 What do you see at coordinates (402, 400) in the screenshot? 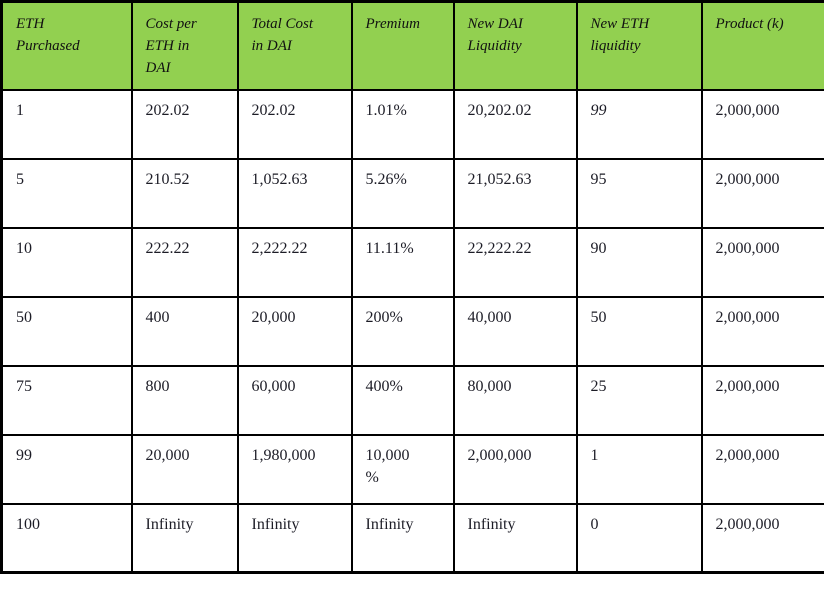
I see `table-cell-premium: 400%` at bounding box center [402, 400].